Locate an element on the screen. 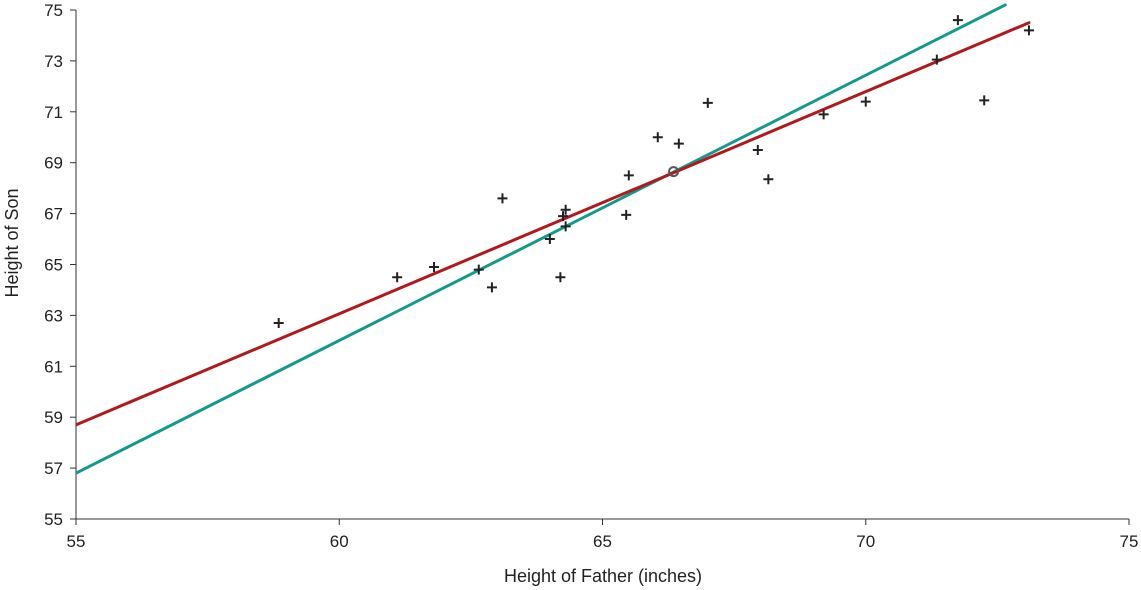  x-tick-label: 70 is located at coordinates (865, 541).